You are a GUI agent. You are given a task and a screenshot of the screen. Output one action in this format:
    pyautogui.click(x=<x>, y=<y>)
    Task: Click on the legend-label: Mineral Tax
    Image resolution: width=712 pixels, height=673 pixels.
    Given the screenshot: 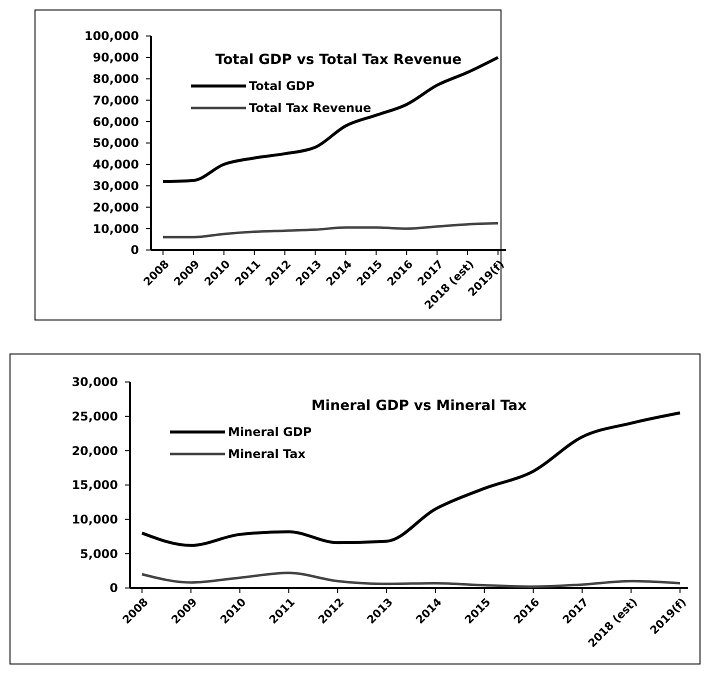 What is the action you would take?
    pyautogui.click(x=267, y=454)
    